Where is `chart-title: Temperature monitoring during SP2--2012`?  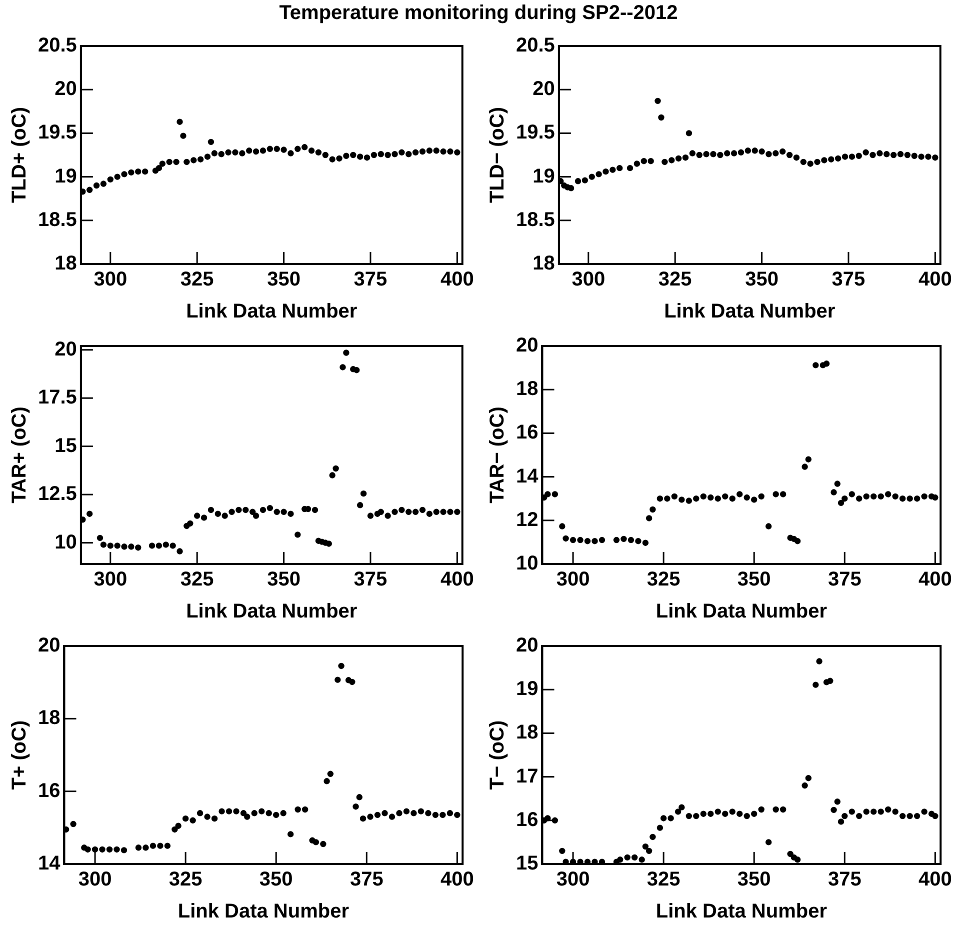 chart-title: Temperature monitoring during SP2--2012 is located at coordinates (478, 13).